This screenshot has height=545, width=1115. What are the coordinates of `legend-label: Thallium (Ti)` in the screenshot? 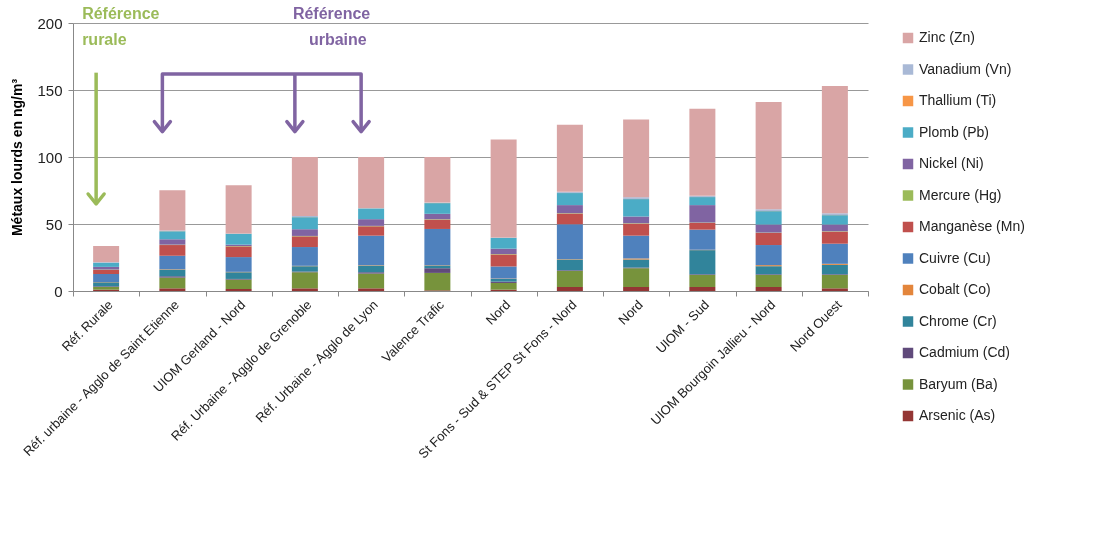 It's located at (958, 100).